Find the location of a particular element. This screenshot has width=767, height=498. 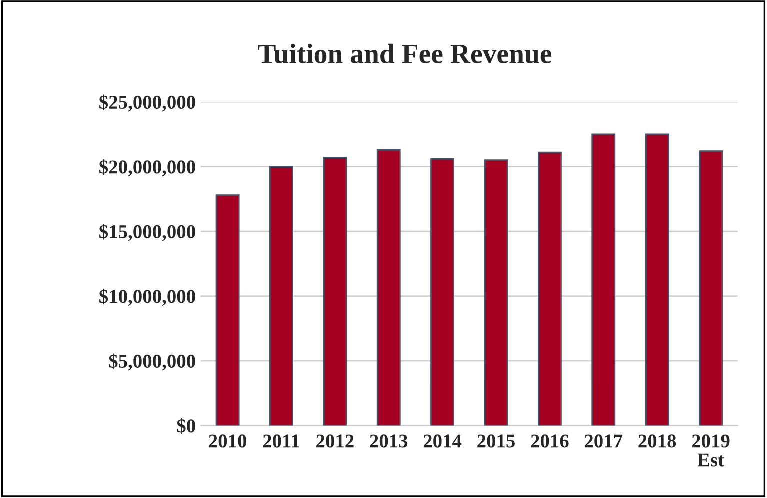

y-tick-label: $15,000,000 is located at coordinates (148, 233).